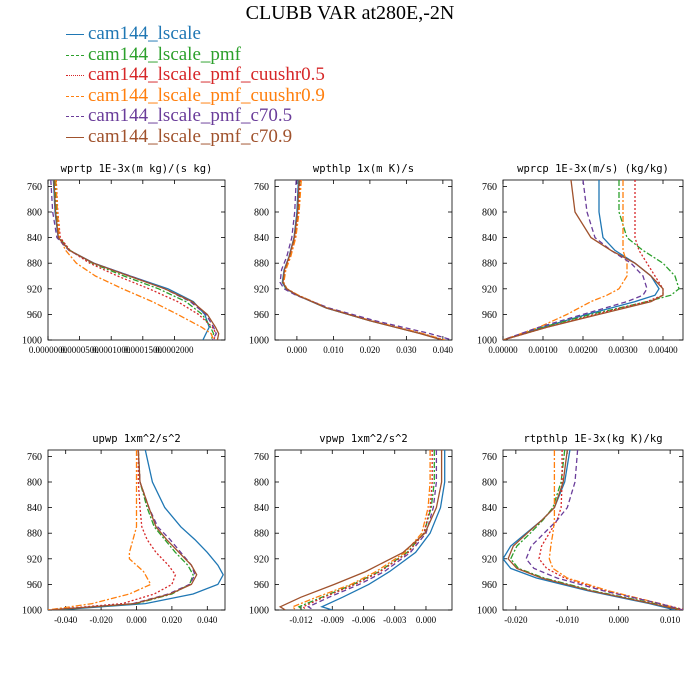 The width and height of the screenshot is (700, 700). Describe the element at coordinates (165, 54) in the screenshot. I see `legend-label: cam144_lscale_pmf` at that location.